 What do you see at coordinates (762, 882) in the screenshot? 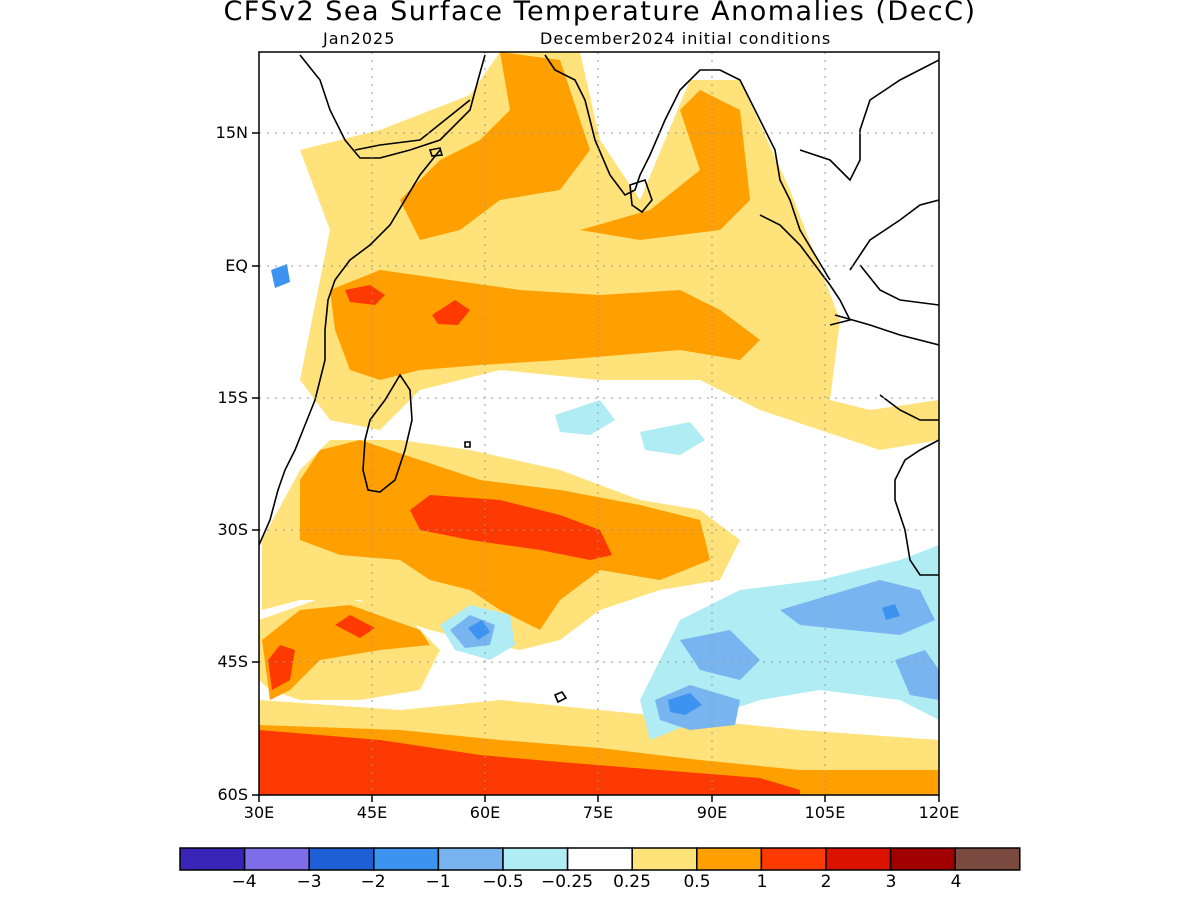
I see `colorbar-label: 1` at bounding box center [762, 882].